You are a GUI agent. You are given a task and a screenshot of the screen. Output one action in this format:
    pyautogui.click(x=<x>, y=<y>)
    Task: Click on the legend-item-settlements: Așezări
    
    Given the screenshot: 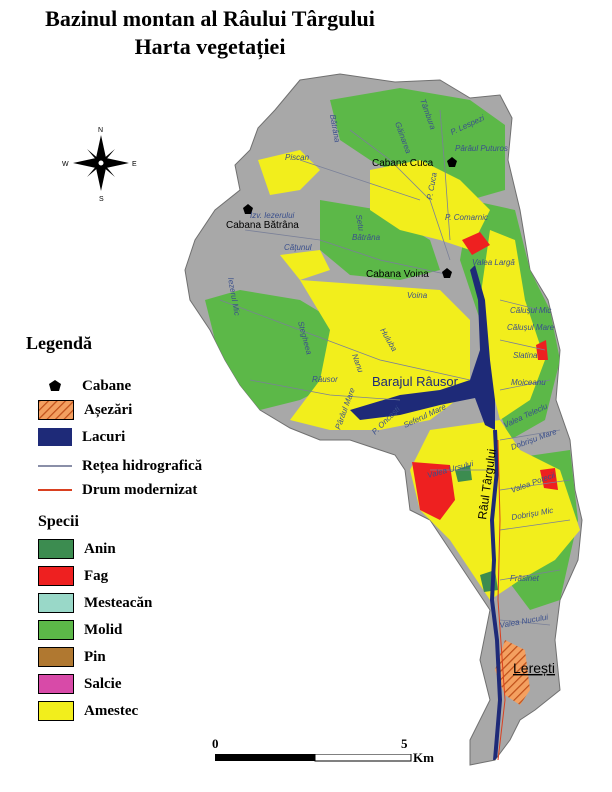 What is the action you would take?
    pyautogui.click(x=85, y=410)
    